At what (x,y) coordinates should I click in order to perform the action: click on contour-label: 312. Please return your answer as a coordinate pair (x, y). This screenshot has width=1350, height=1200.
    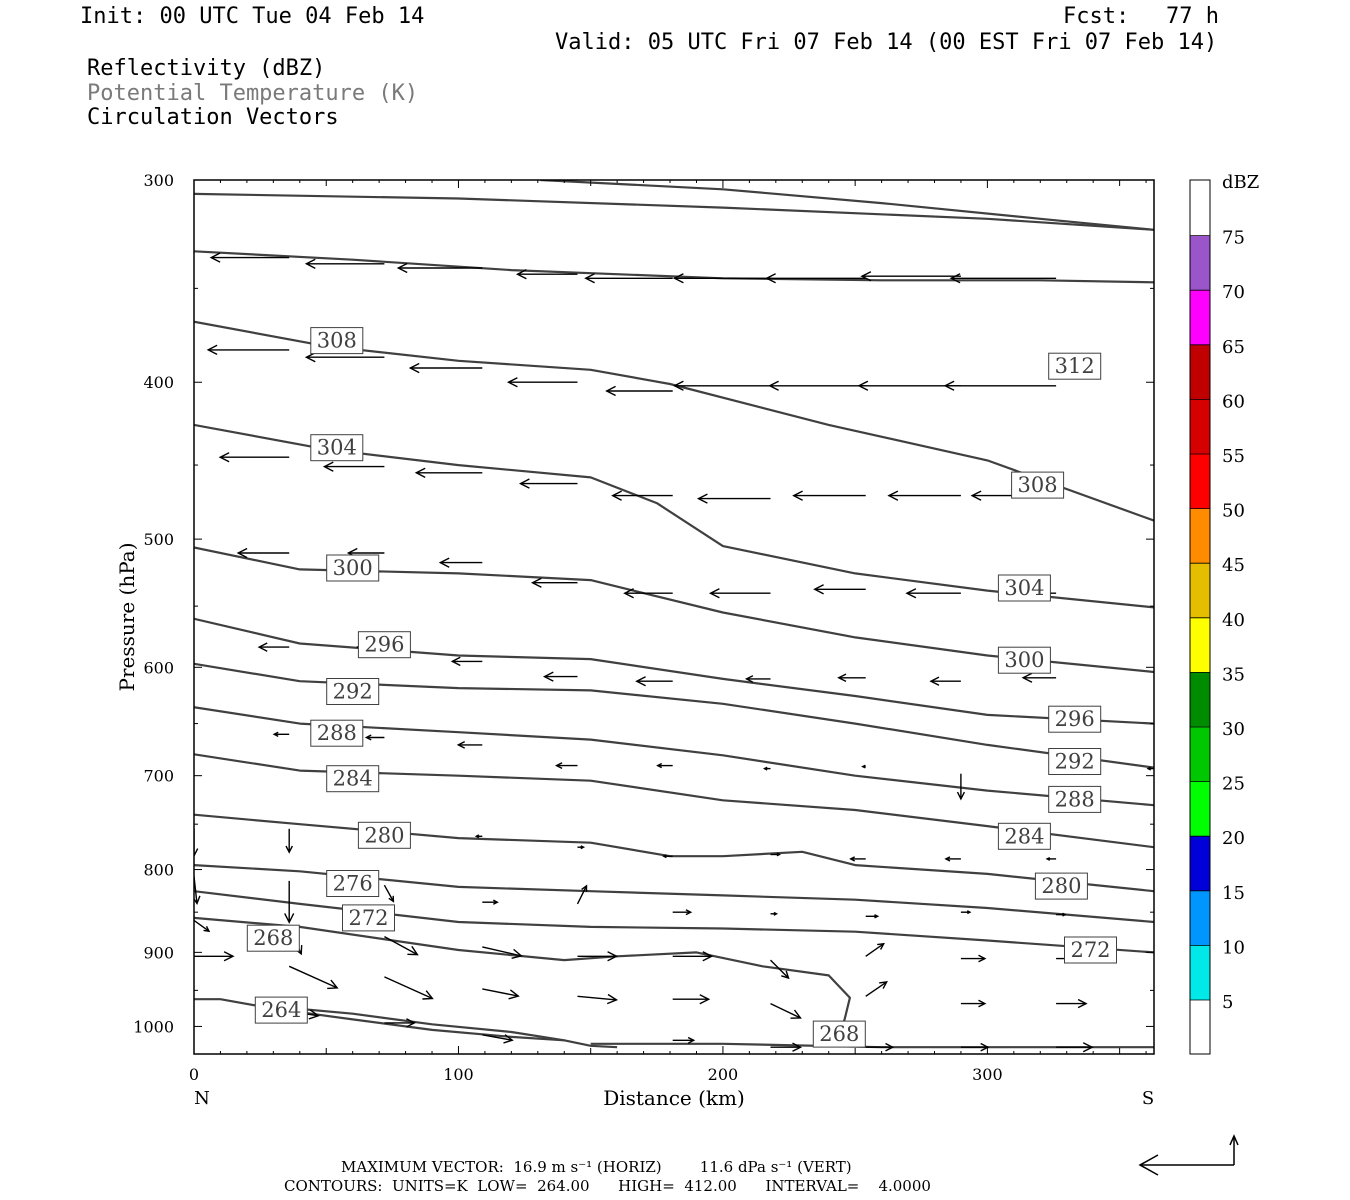
    Looking at the image, I should click on (1075, 366).